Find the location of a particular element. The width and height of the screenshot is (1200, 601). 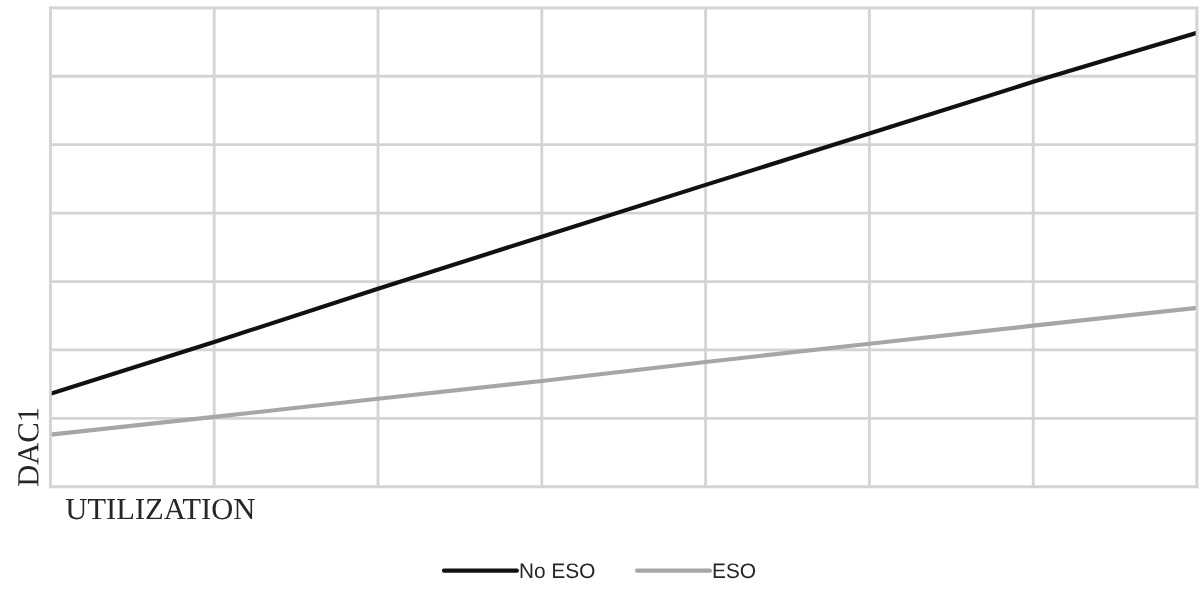

legend-label: No ESO is located at coordinates (557, 571).